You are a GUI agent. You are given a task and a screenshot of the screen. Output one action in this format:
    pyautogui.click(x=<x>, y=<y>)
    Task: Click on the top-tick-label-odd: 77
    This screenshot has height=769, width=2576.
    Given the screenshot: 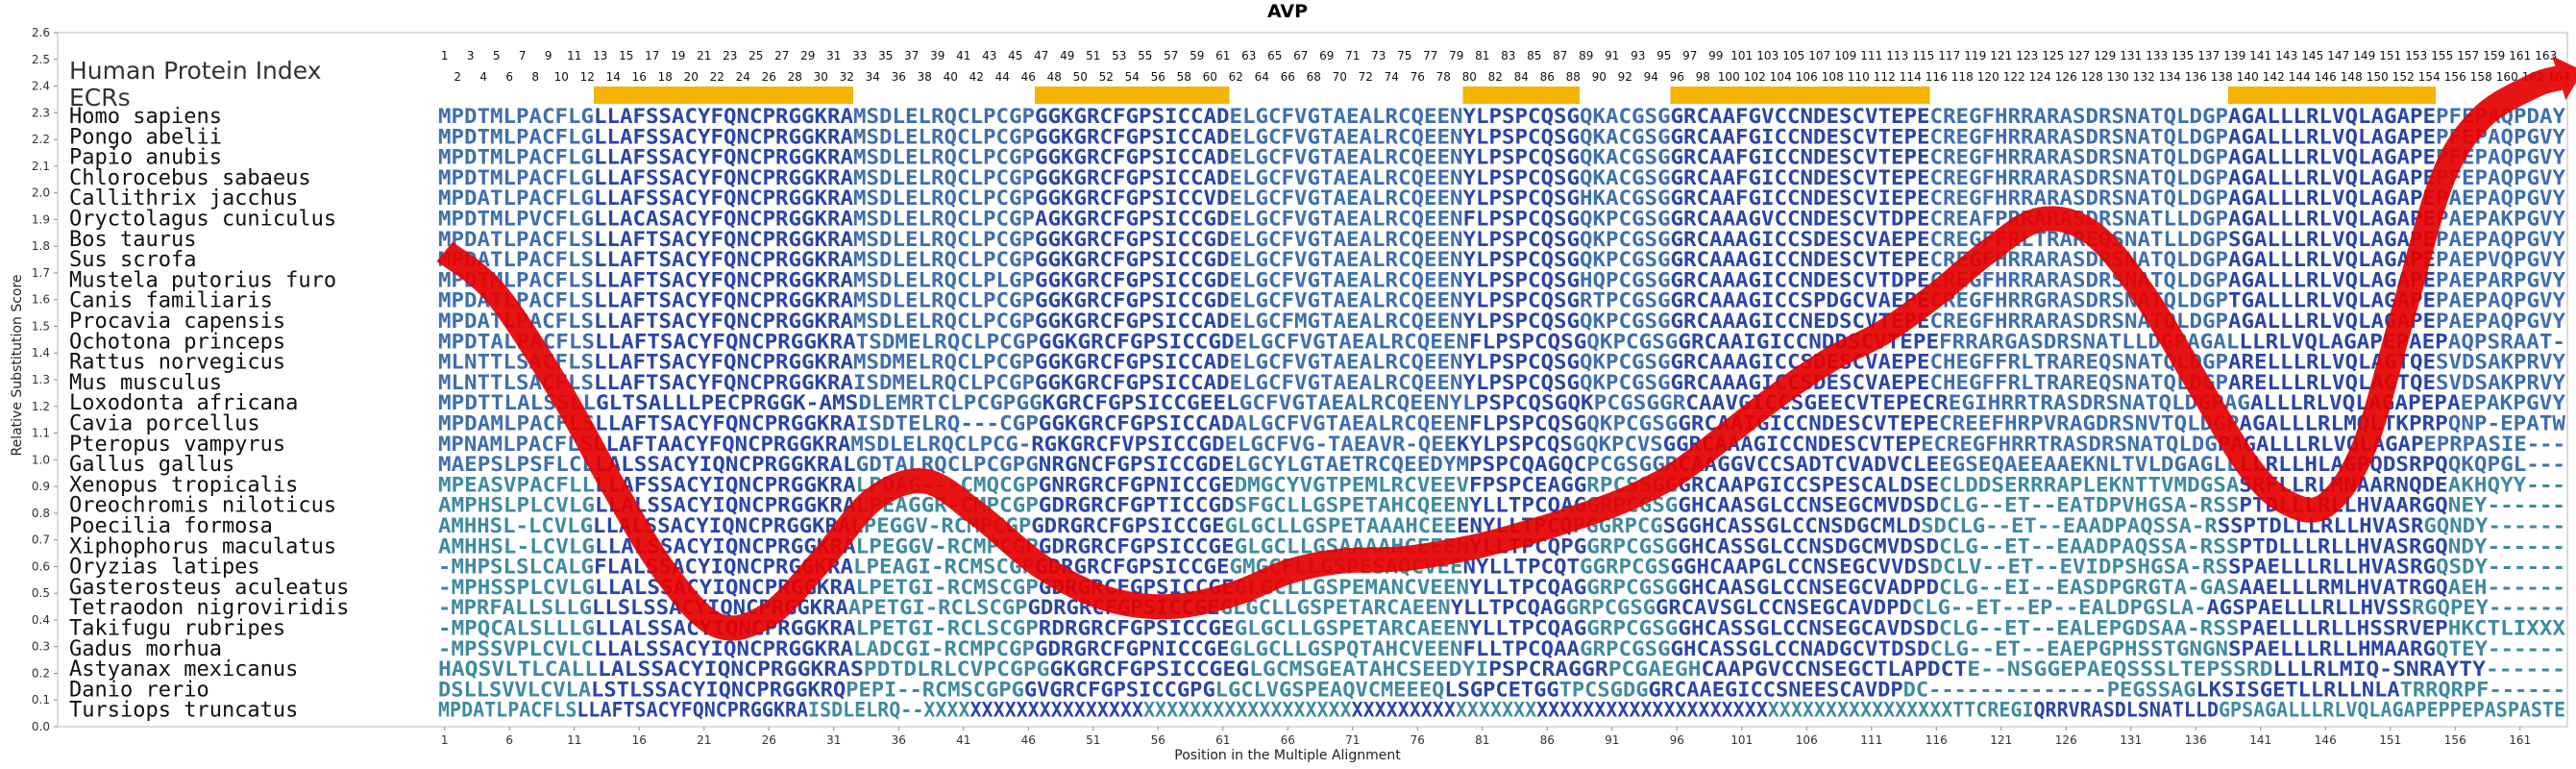 What is the action you would take?
    pyautogui.click(x=1430, y=56)
    